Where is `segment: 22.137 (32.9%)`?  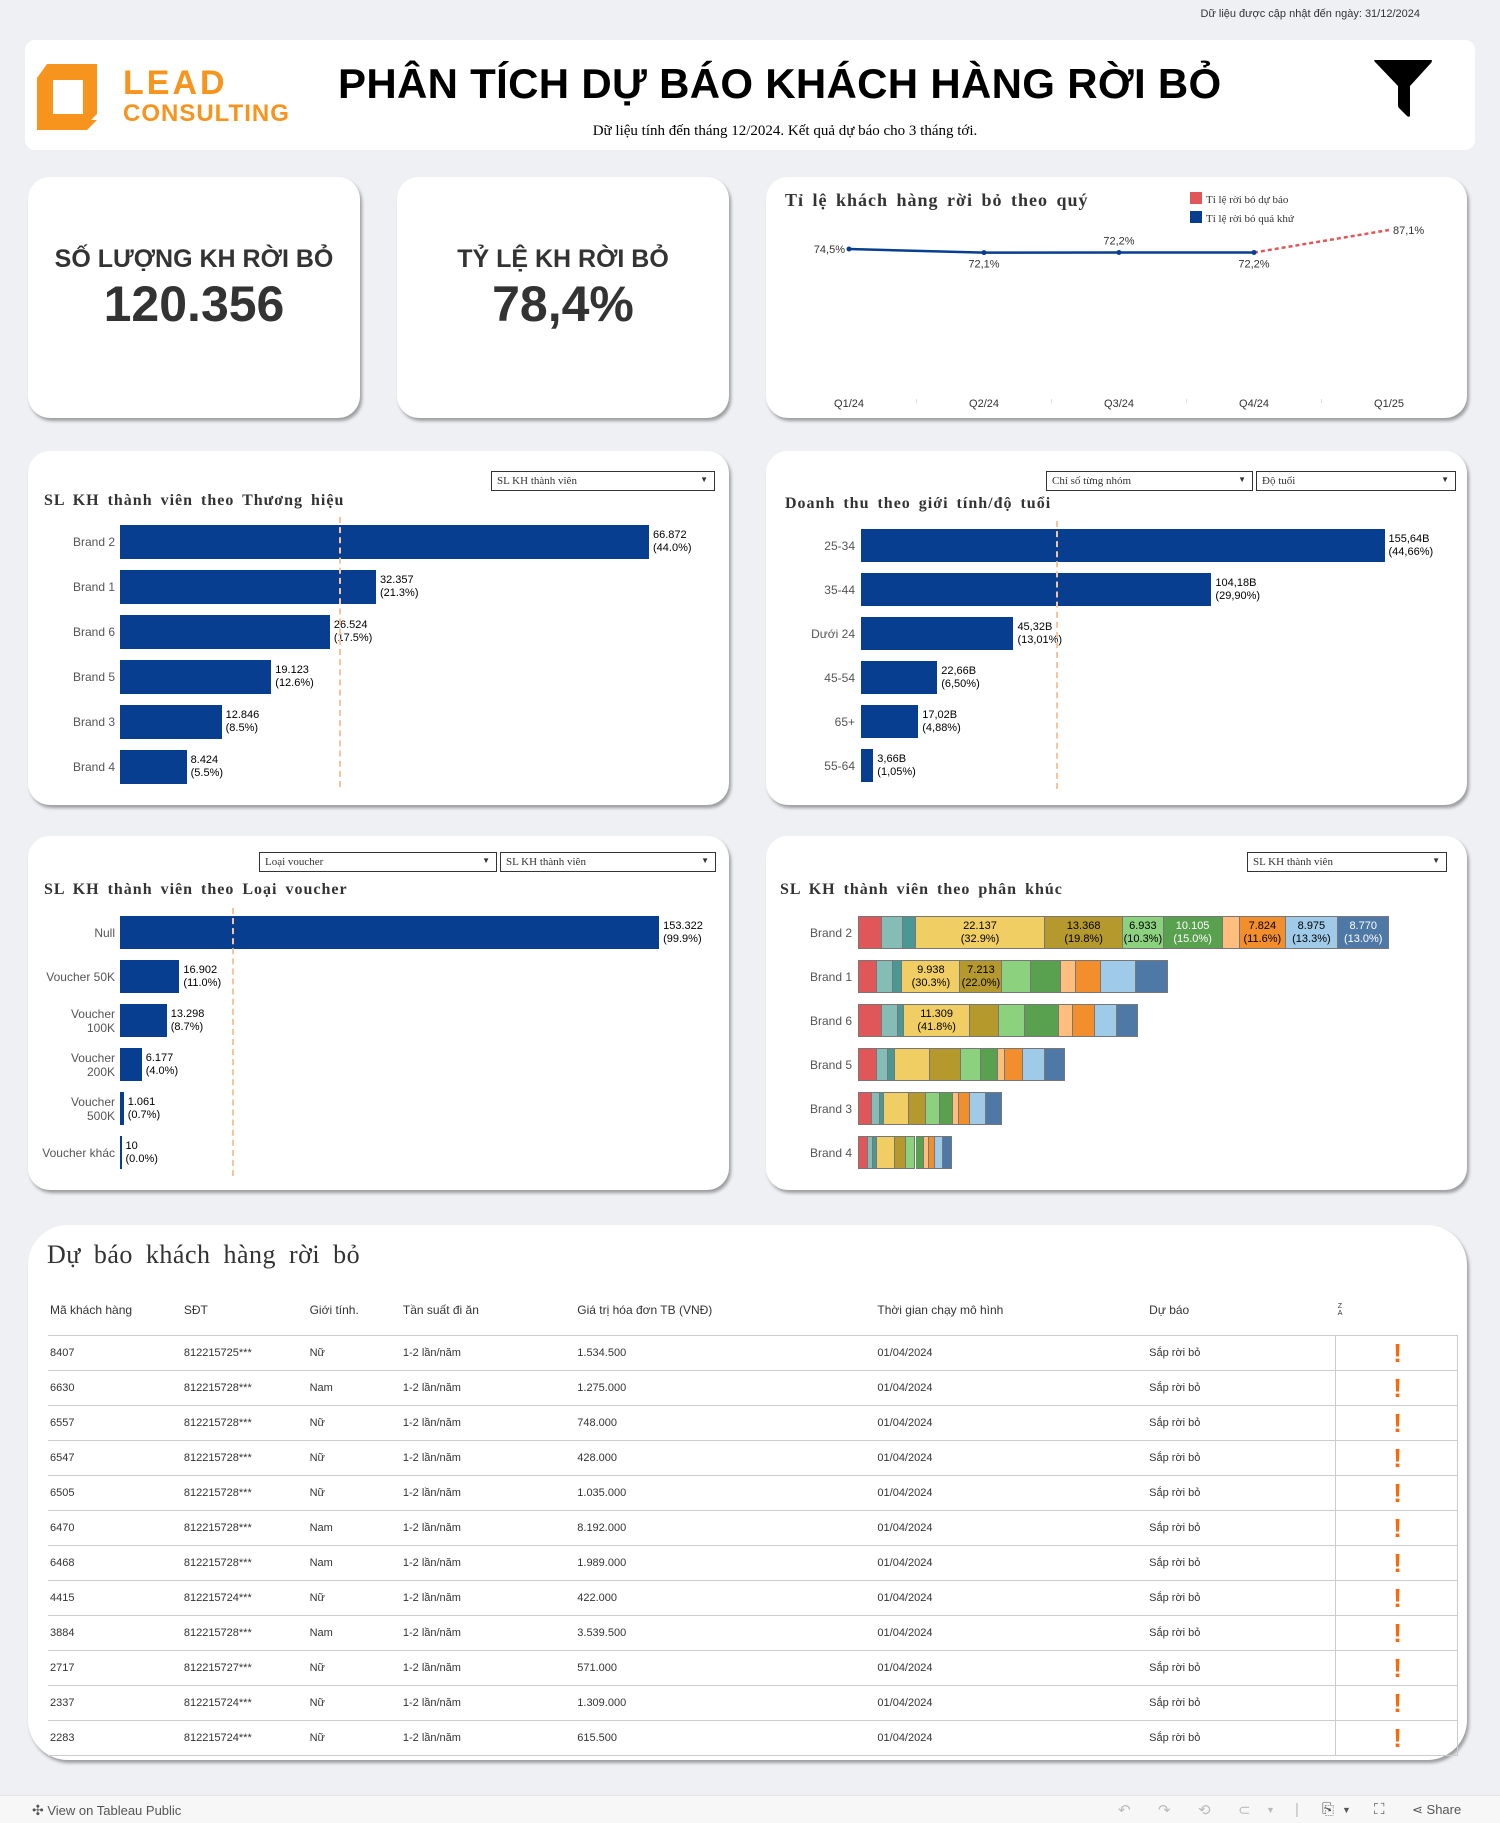 segment: 22.137 (32.9%) is located at coordinates (980, 932).